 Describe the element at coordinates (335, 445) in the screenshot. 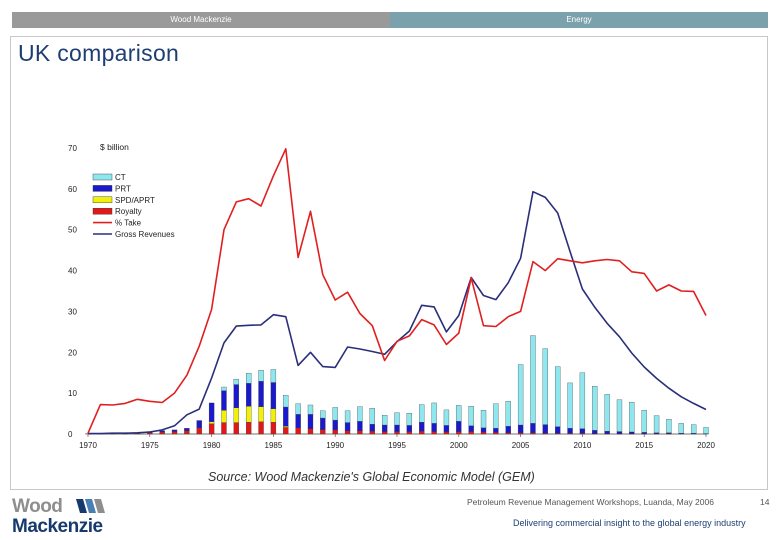

I see `x-tick-label: 1990` at that location.